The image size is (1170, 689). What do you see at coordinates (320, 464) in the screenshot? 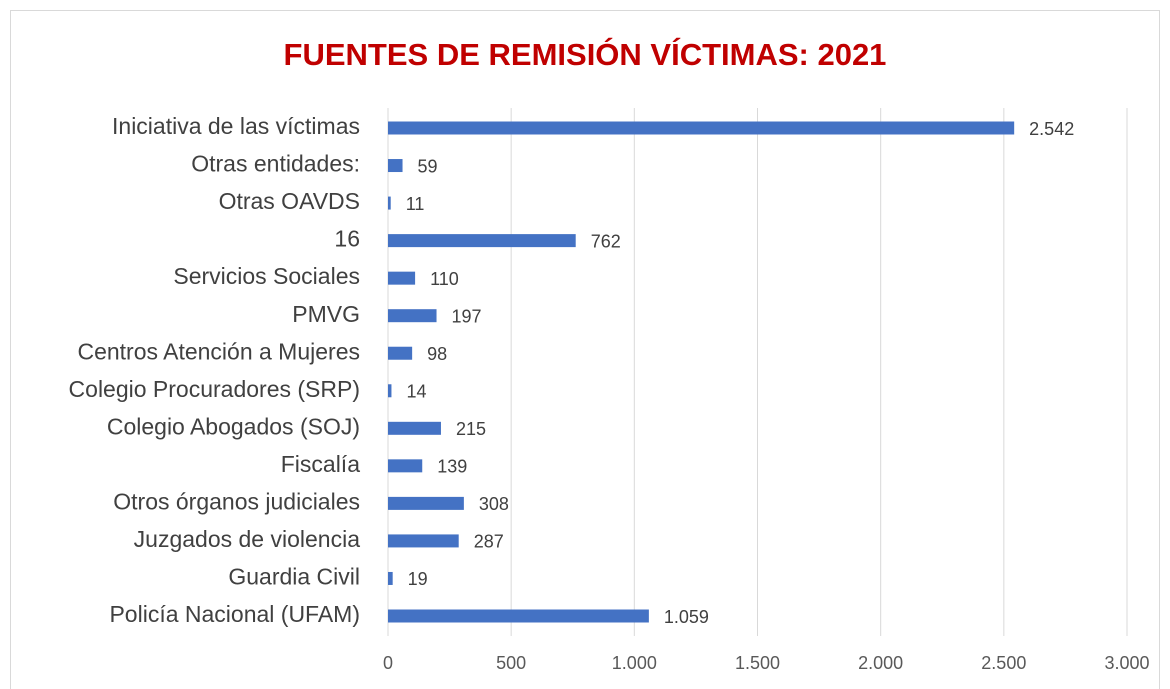
I see `y-tick-label: Fiscalía` at bounding box center [320, 464].